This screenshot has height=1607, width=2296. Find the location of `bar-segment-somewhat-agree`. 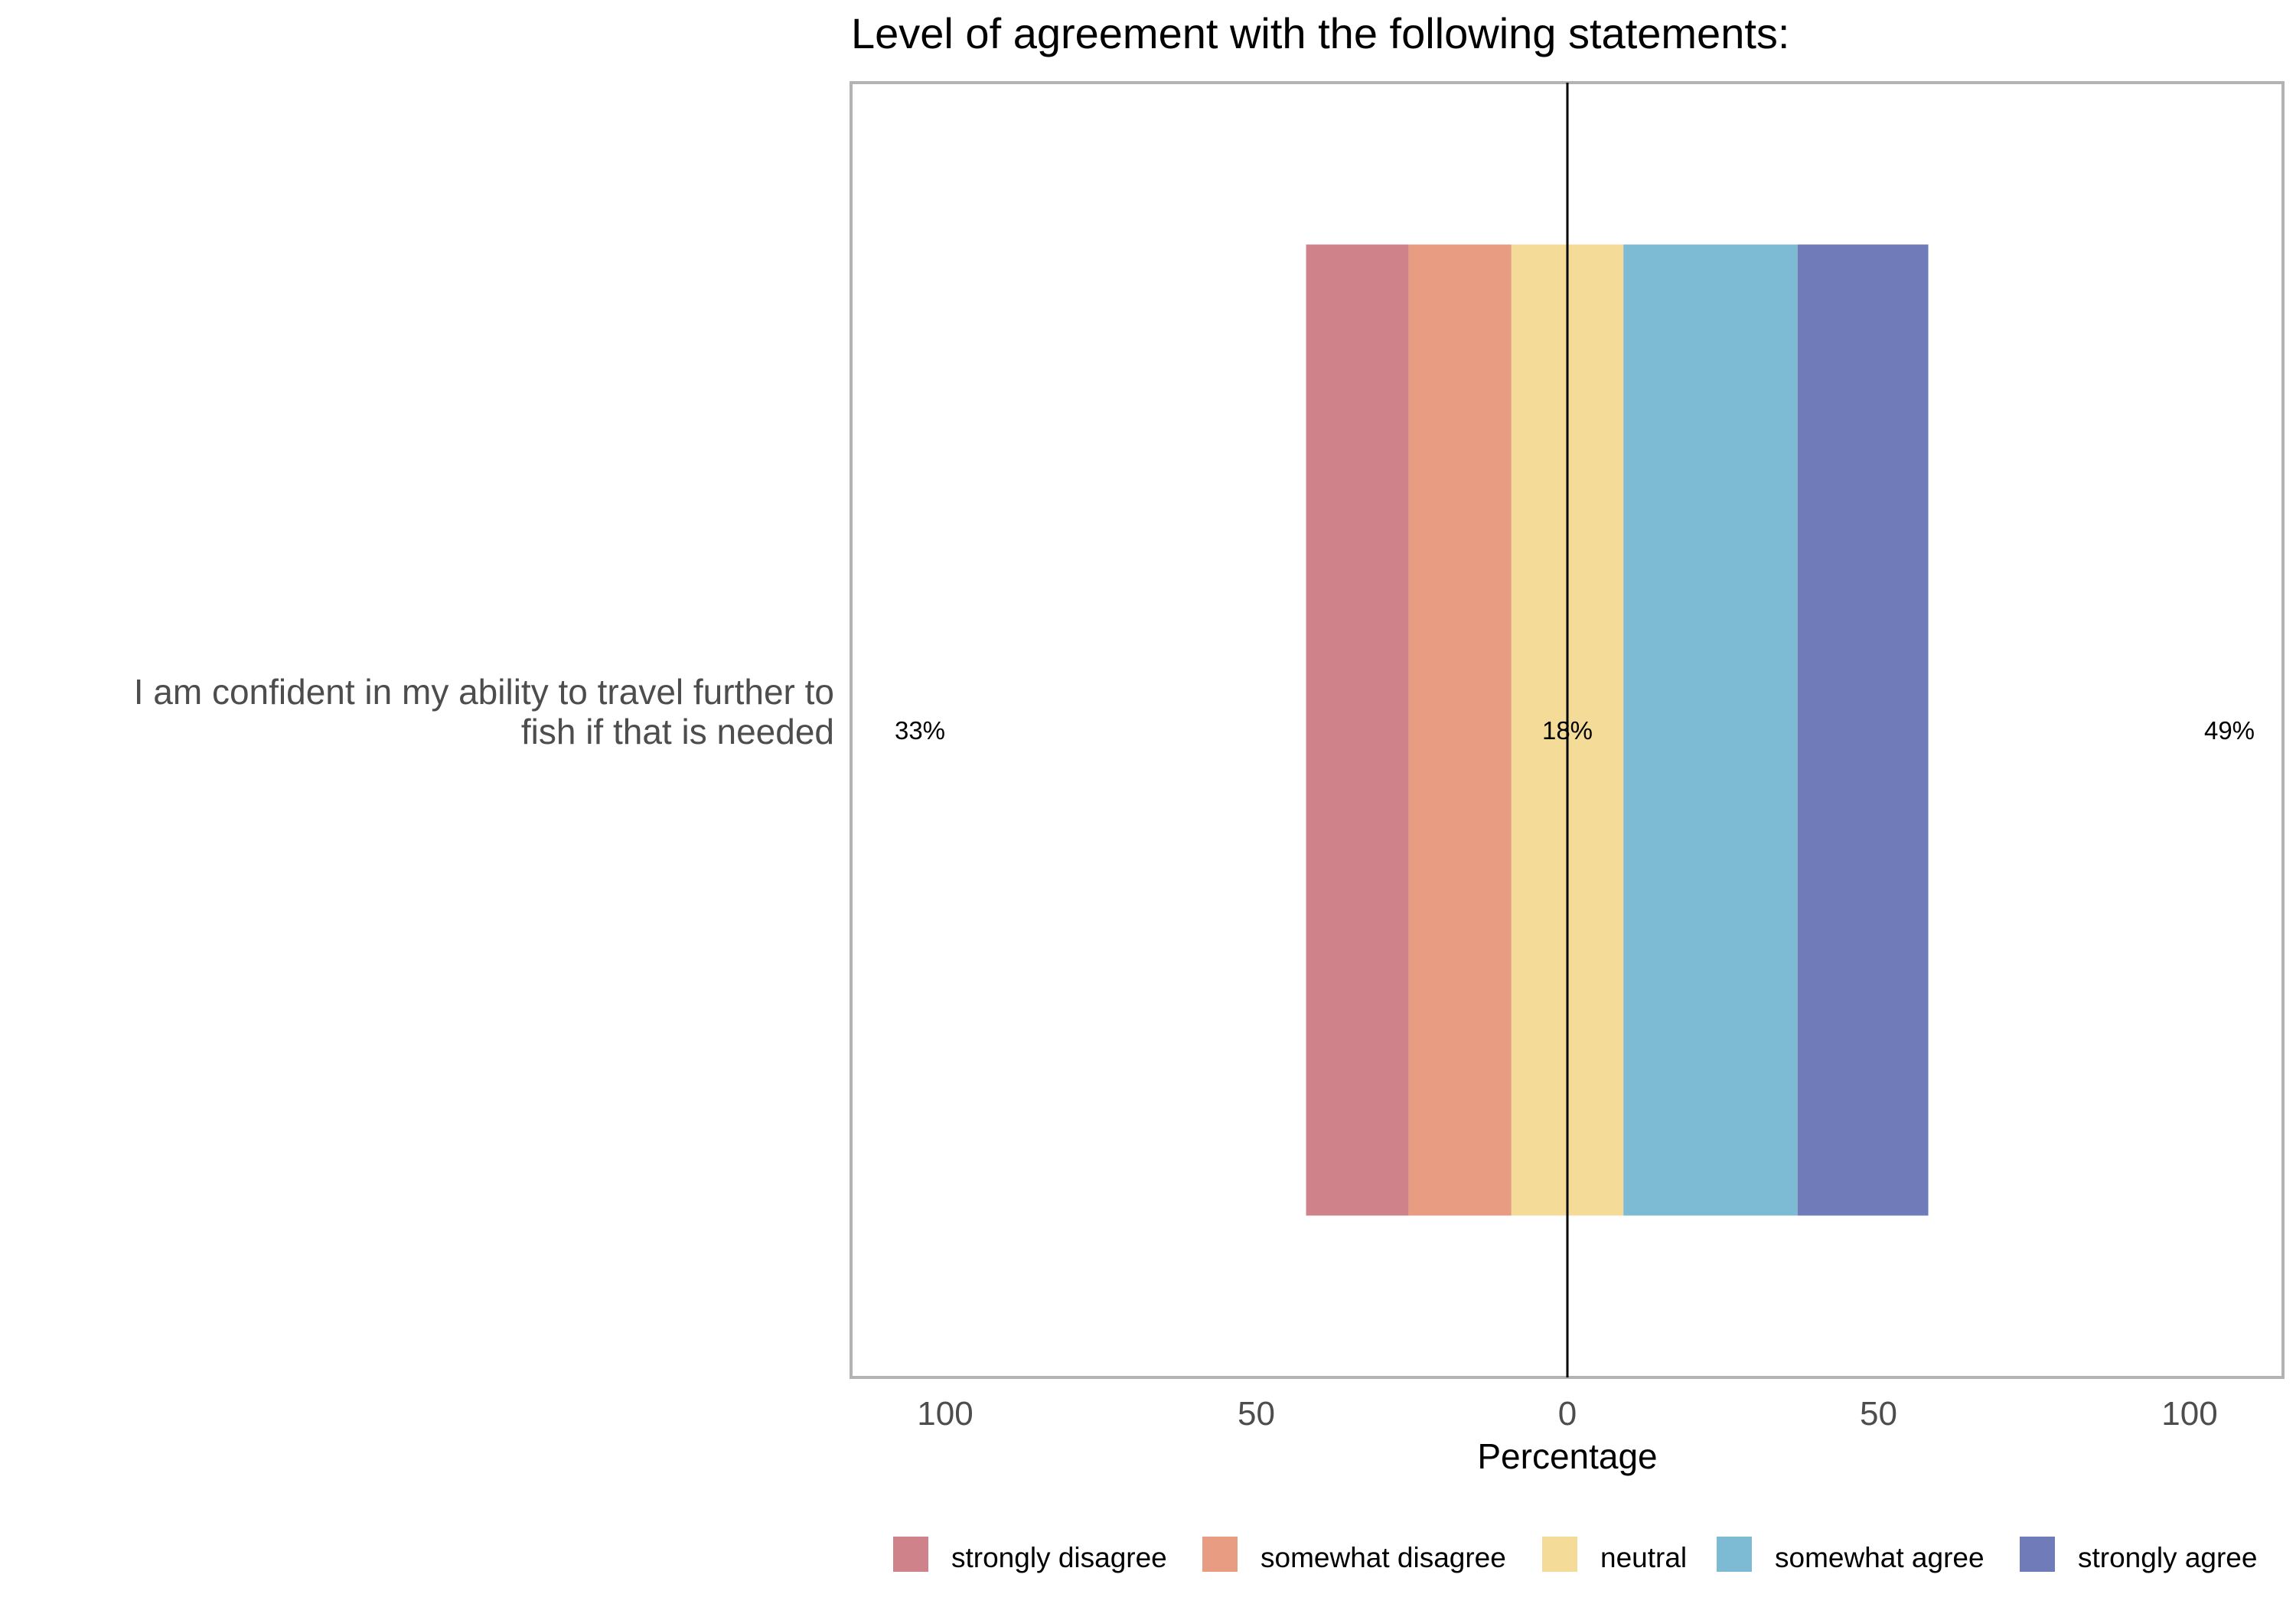

bar-segment-somewhat-agree is located at coordinates (1710, 730).